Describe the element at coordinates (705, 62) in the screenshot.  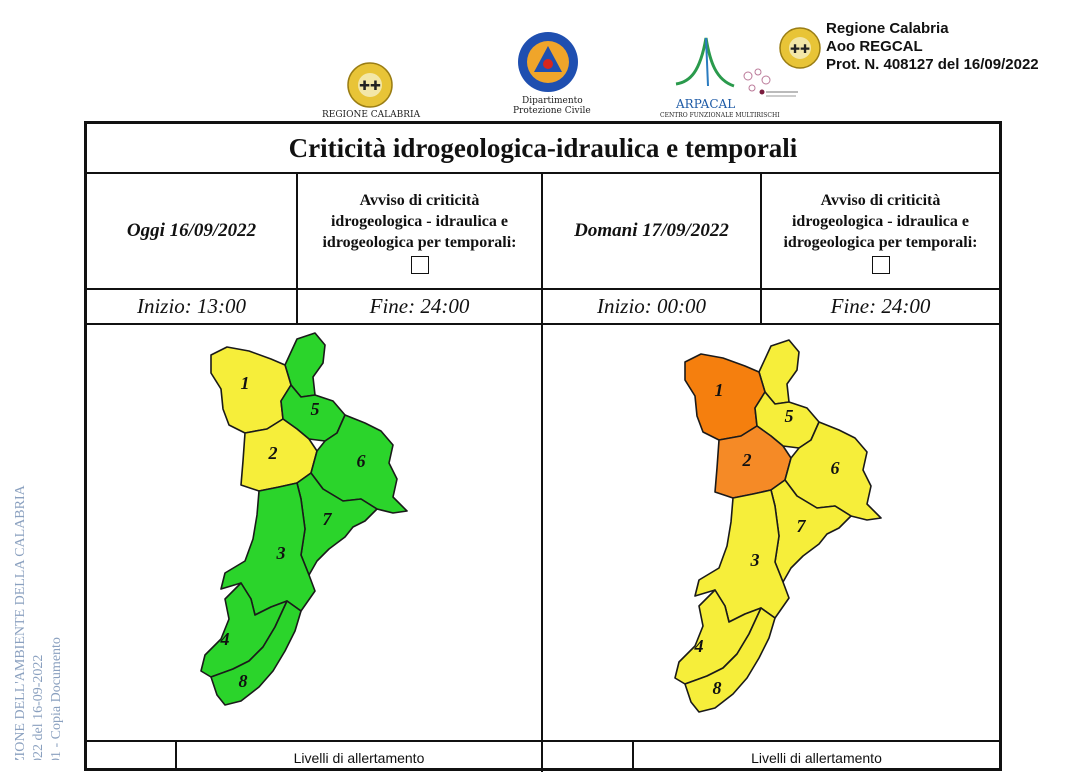
I see `arpacal-logo` at that location.